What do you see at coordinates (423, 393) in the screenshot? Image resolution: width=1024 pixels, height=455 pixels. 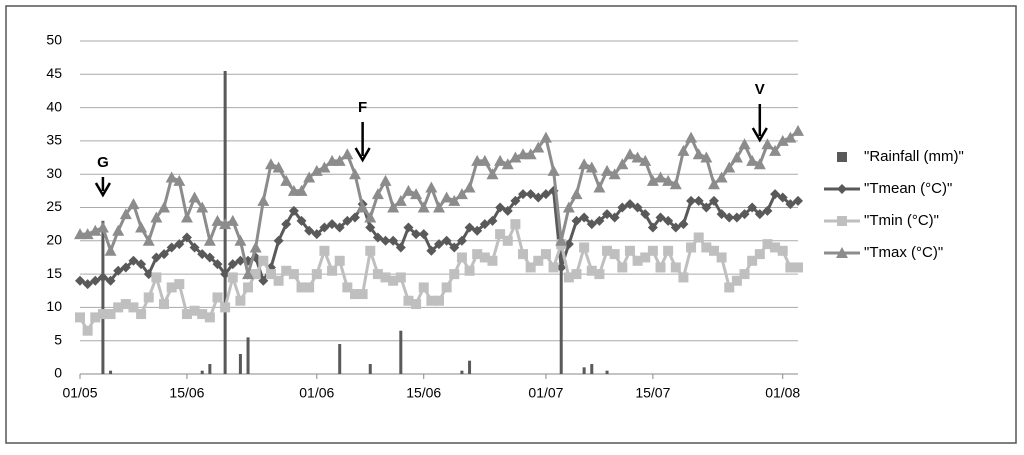 I see `x-tick-label: 15/06` at bounding box center [423, 393].